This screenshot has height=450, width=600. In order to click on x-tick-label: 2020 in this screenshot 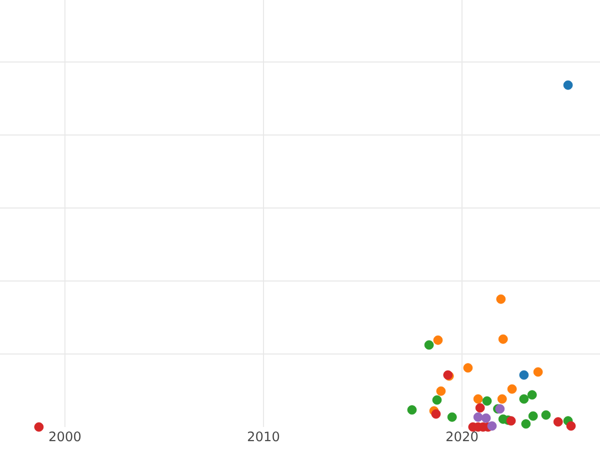, I will do `click(462, 437)`.